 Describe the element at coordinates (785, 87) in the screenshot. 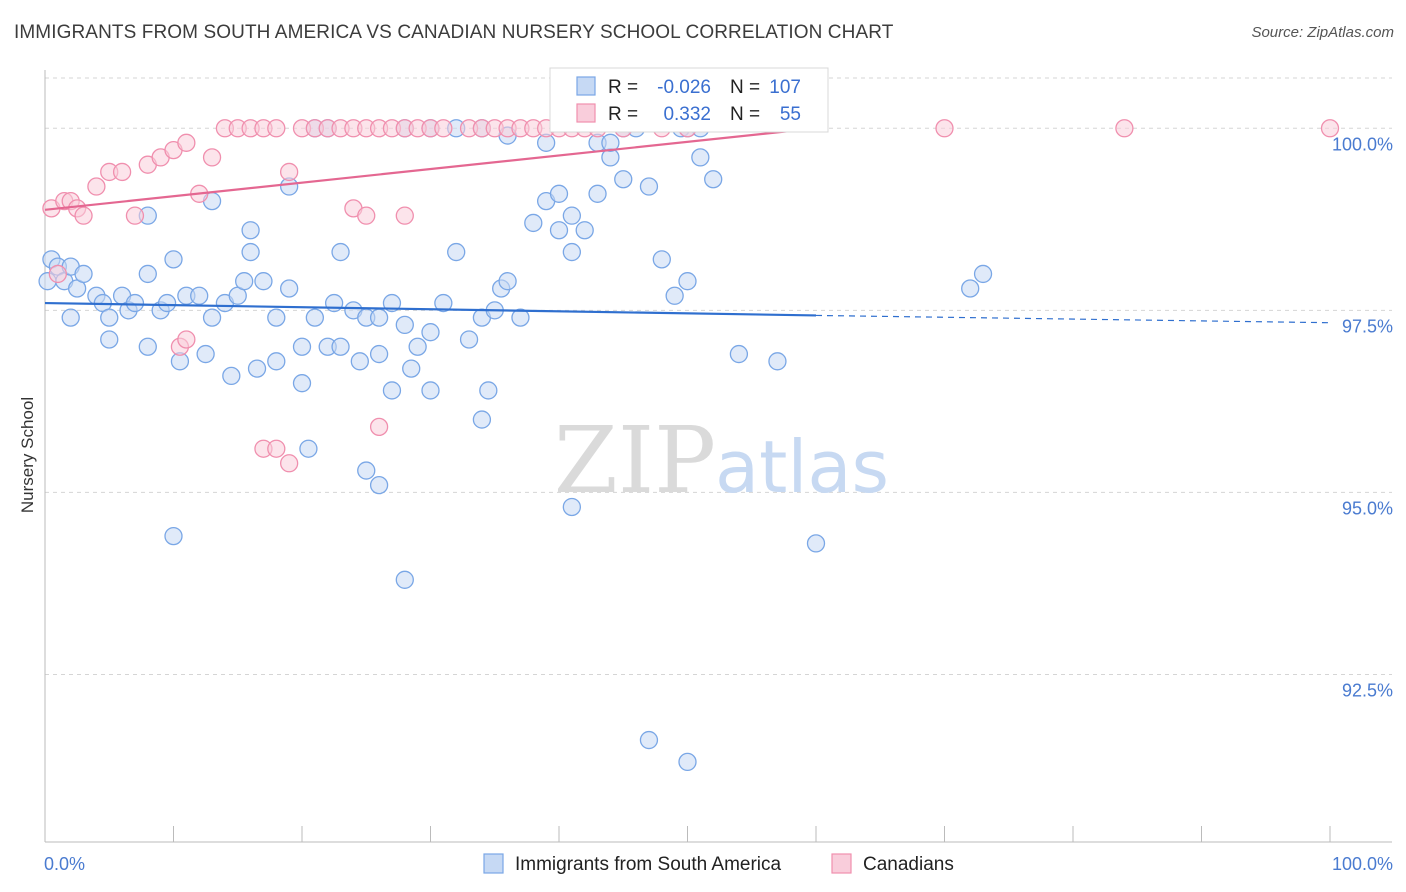

I see `stats-n-value-blue: 107` at that location.